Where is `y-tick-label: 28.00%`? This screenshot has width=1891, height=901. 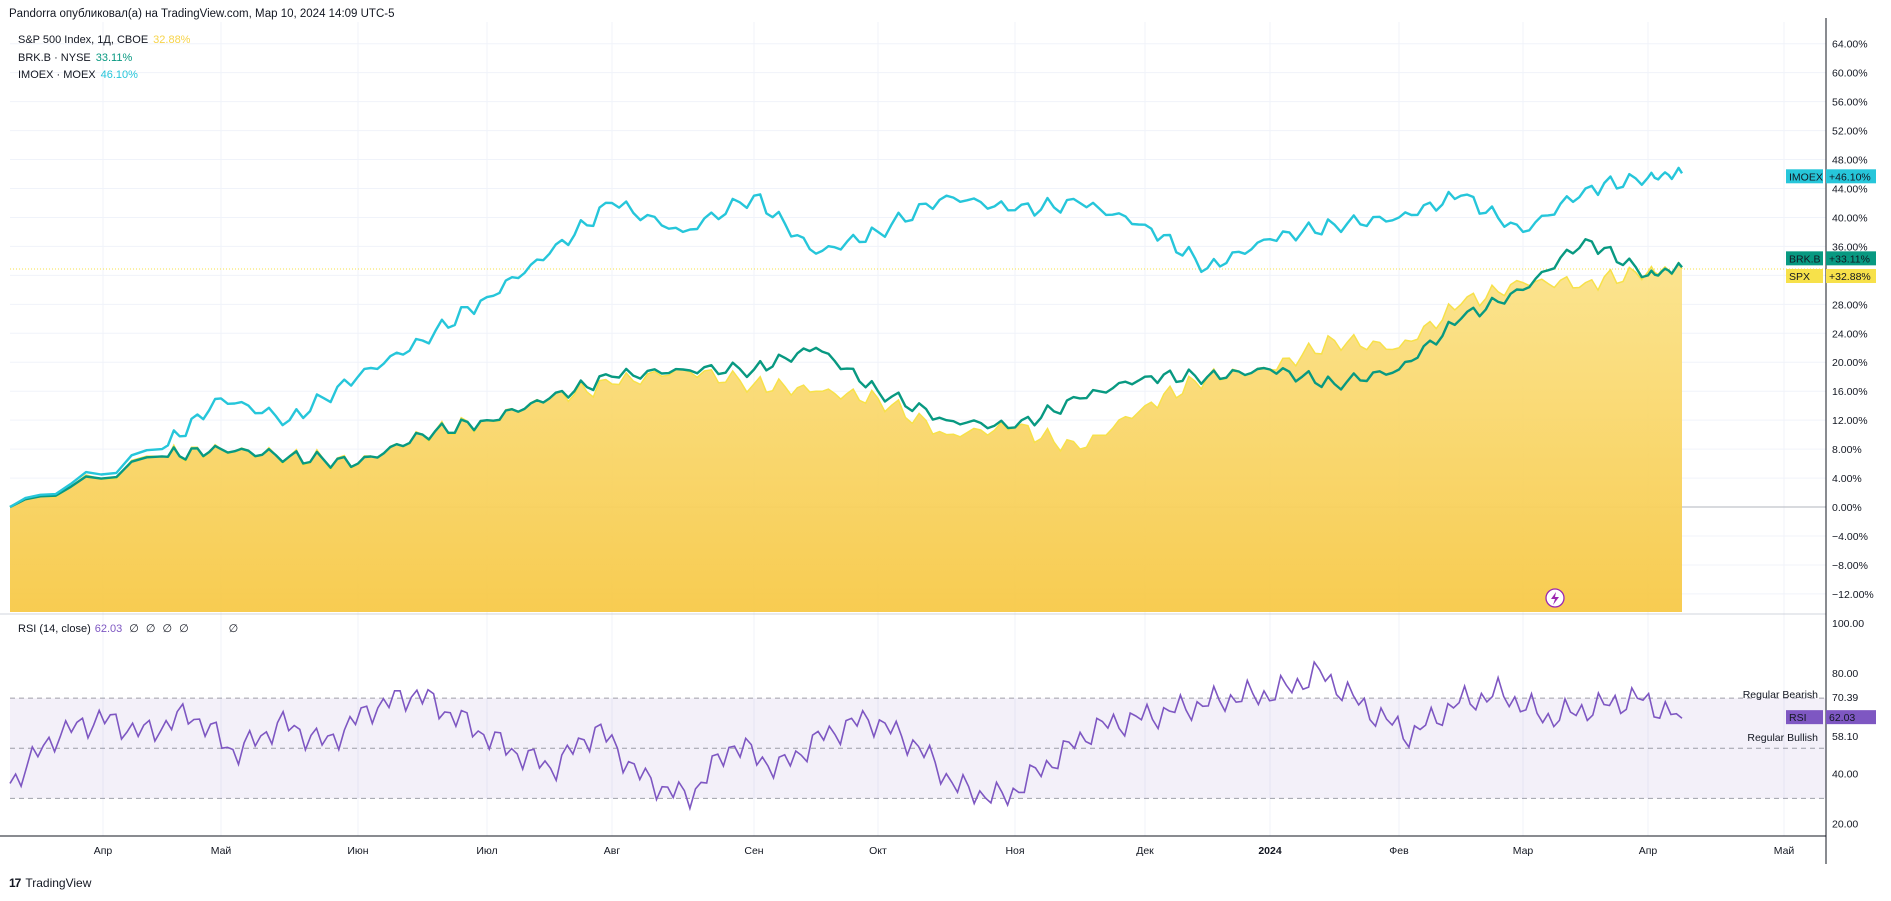
y-tick-label: 28.00% is located at coordinates (1850, 305).